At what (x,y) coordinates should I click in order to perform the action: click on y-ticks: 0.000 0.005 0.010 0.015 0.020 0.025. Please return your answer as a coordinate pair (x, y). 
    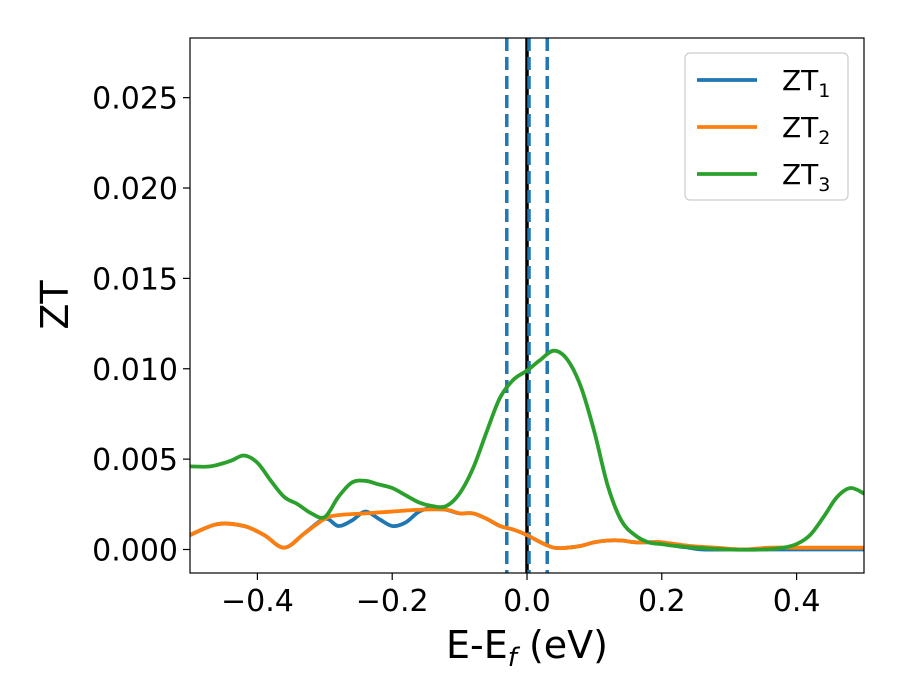
    Looking at the image, I should click on (141, 325).